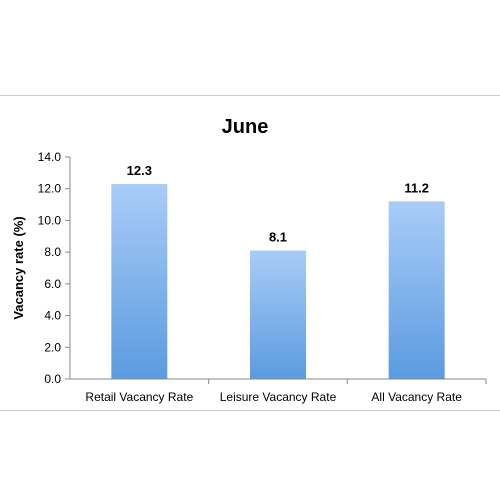  Describe the element at coordinates (52, 379) in the screenshot. I see `y-tick-label: 0.0` at that location.